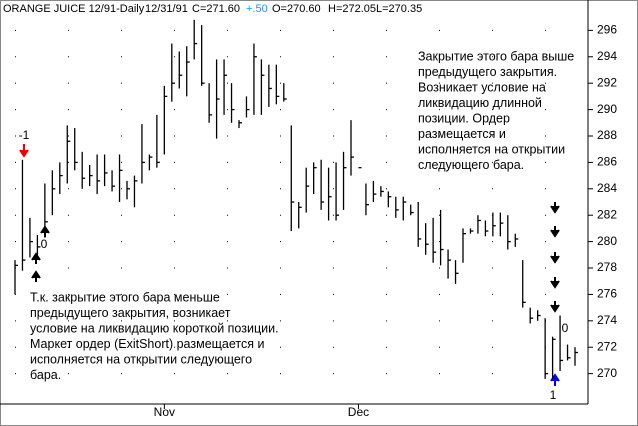  What do you see at coordinates (607, 30) in the screenshot?
I see `y-tick-label: 296` at bounding box center [607, 30].